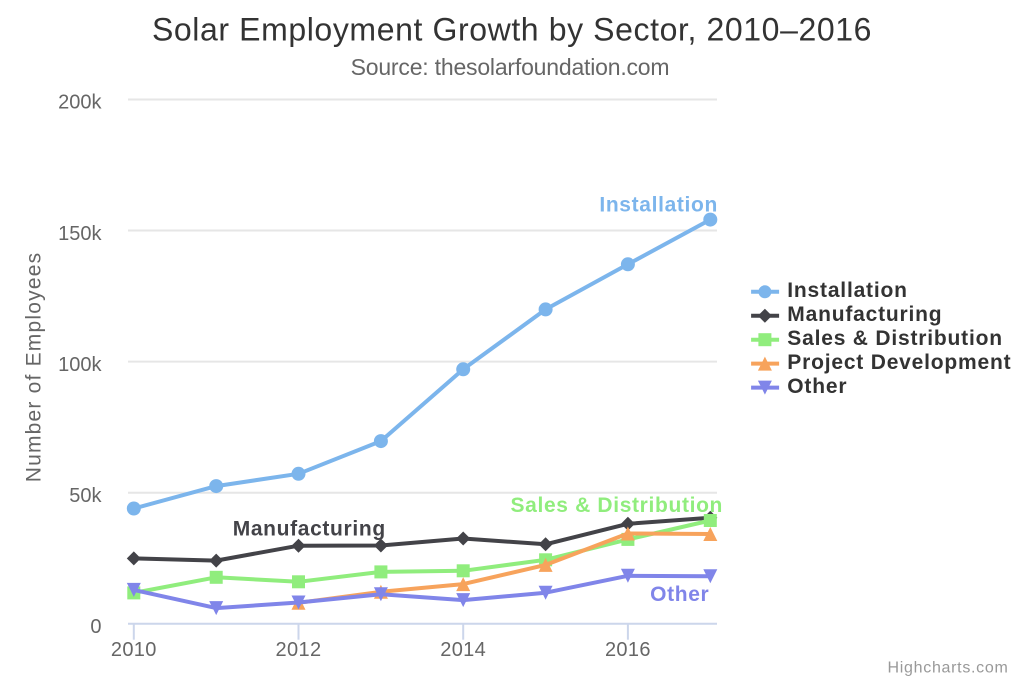 The height and width of the screenshot is (683, 1024). What do you see at coordinates (628, 650) in the screenshot?
I see `svg-text: 2016` at bounding box center [628, 650].